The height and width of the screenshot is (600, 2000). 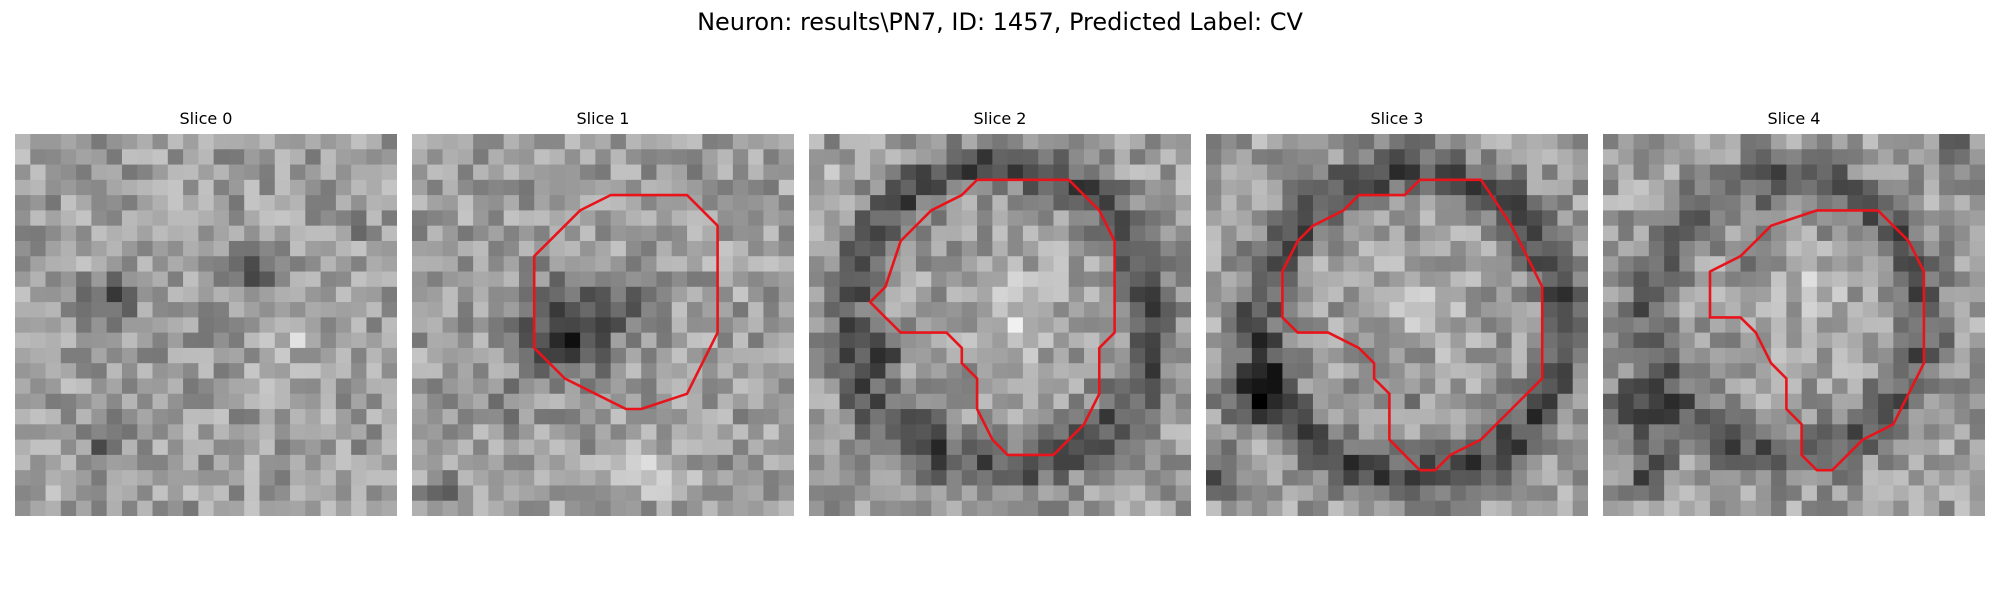 I want to click on slice-panel-4: Slice 4, so click(x=1794, y=313).